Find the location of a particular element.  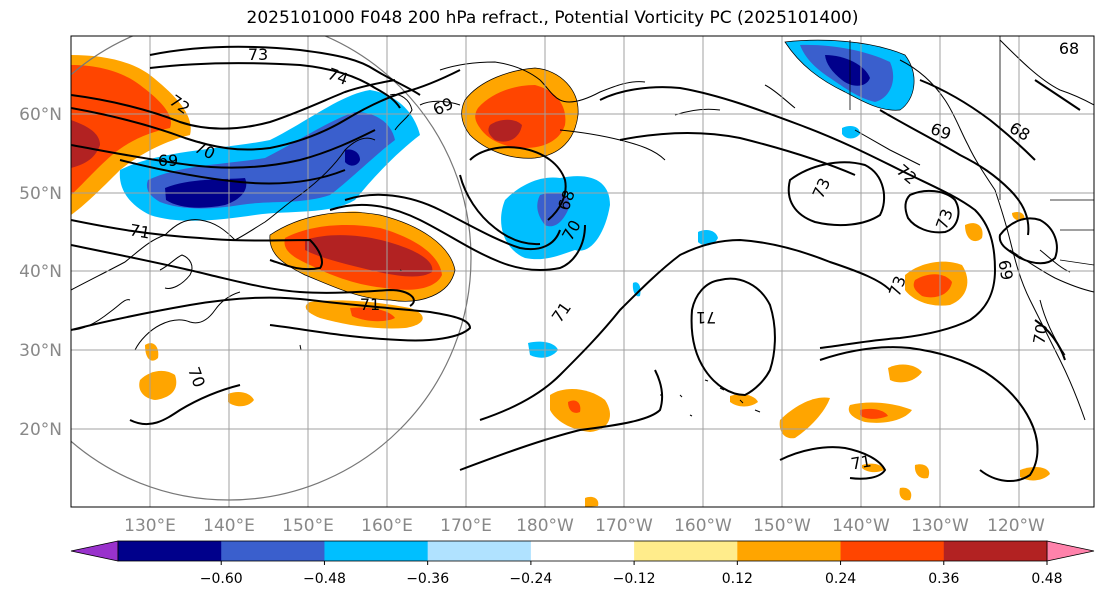

lon-label-170w: 170°W is located at coordinates (624, 526).